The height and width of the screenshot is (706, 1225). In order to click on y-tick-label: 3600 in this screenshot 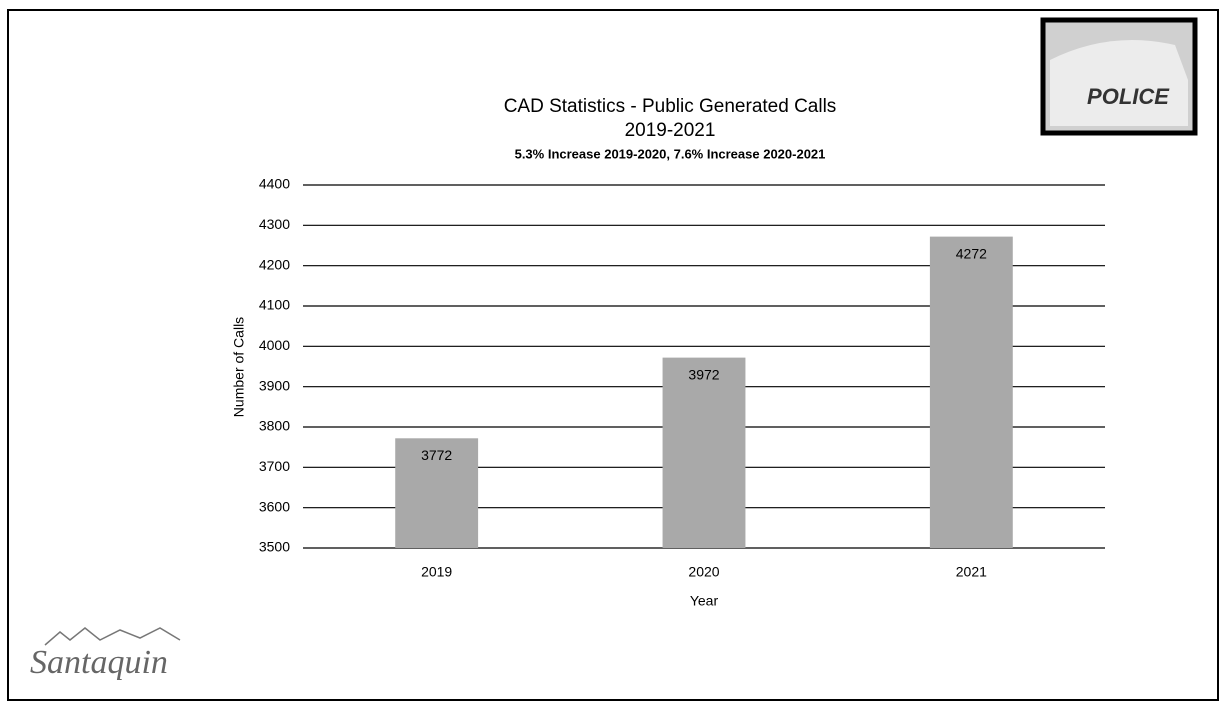, I will do `click(274, 506)`.